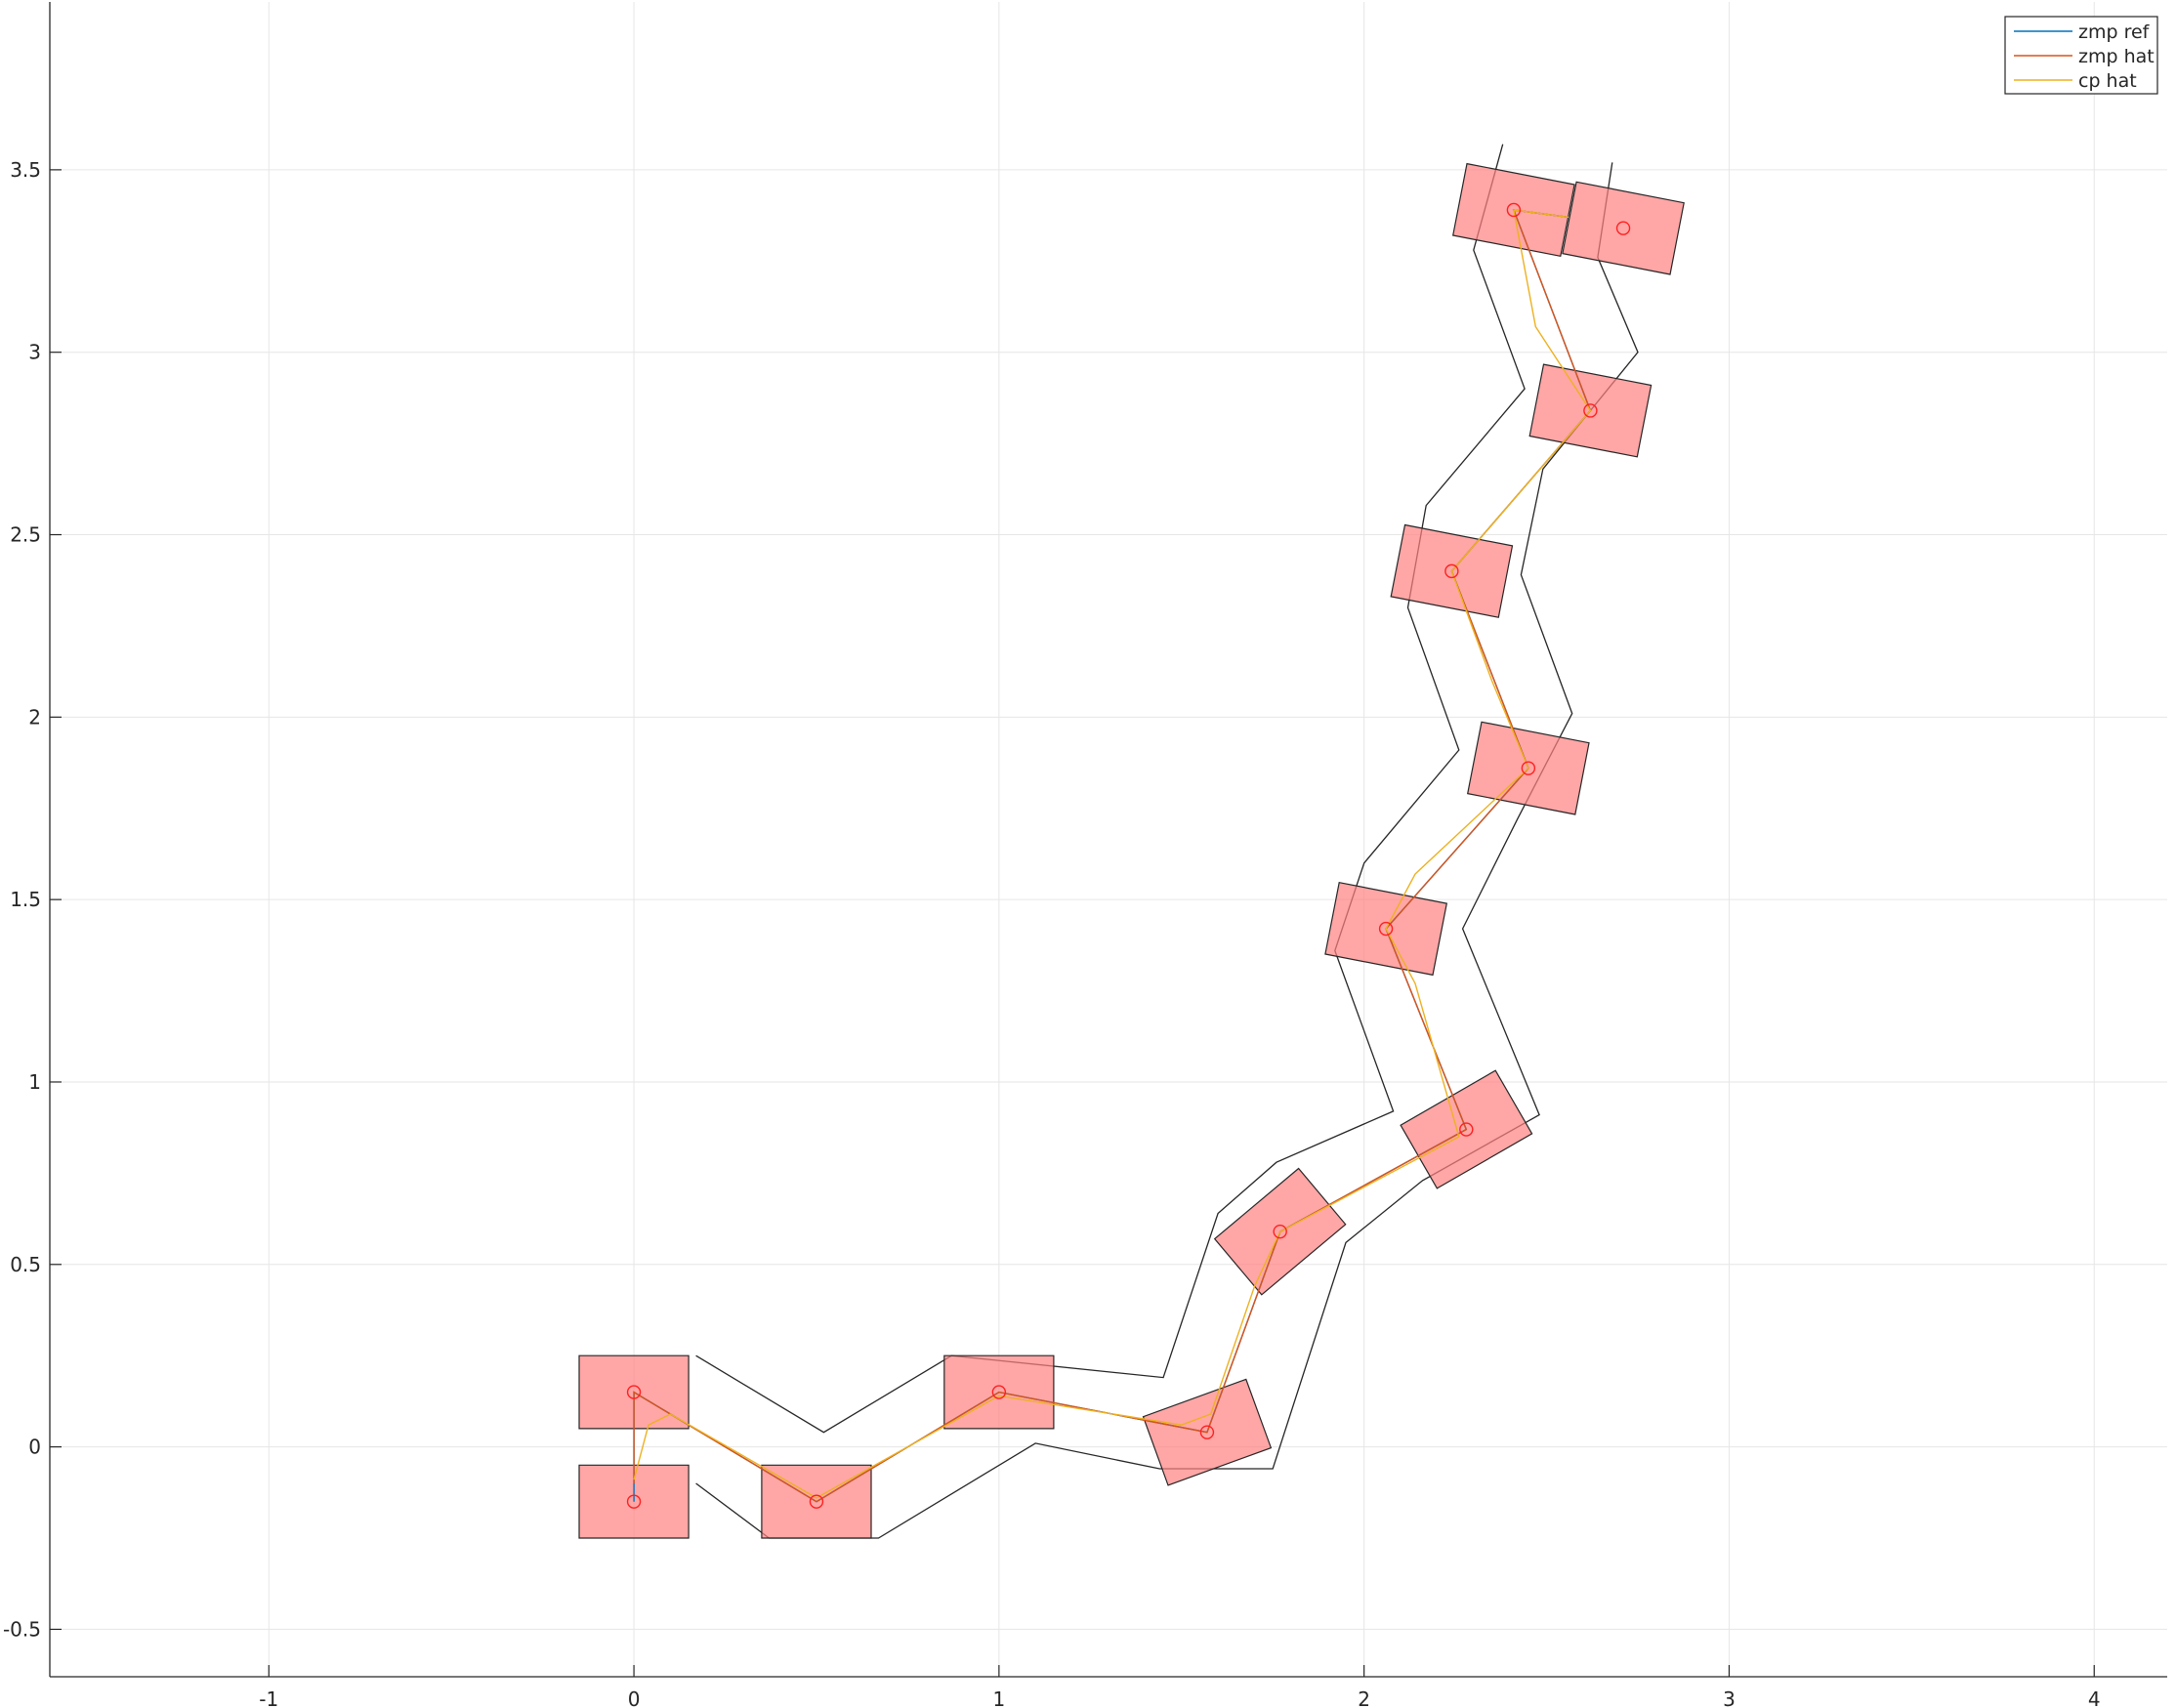 This screenshot has height=1708, width=2176. I want to click on y-tick-label: 2.5, so click(25, 535).